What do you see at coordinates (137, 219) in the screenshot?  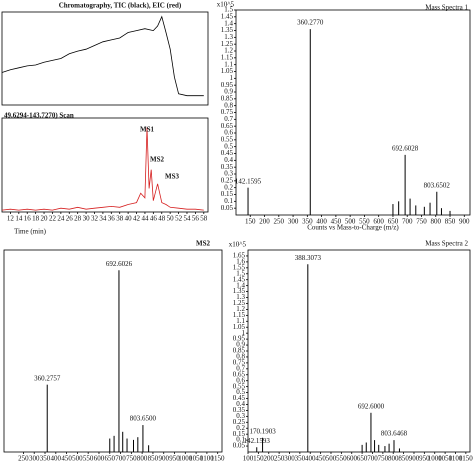 I see `x-tick-label: 42` at bounding box center [137, 219].